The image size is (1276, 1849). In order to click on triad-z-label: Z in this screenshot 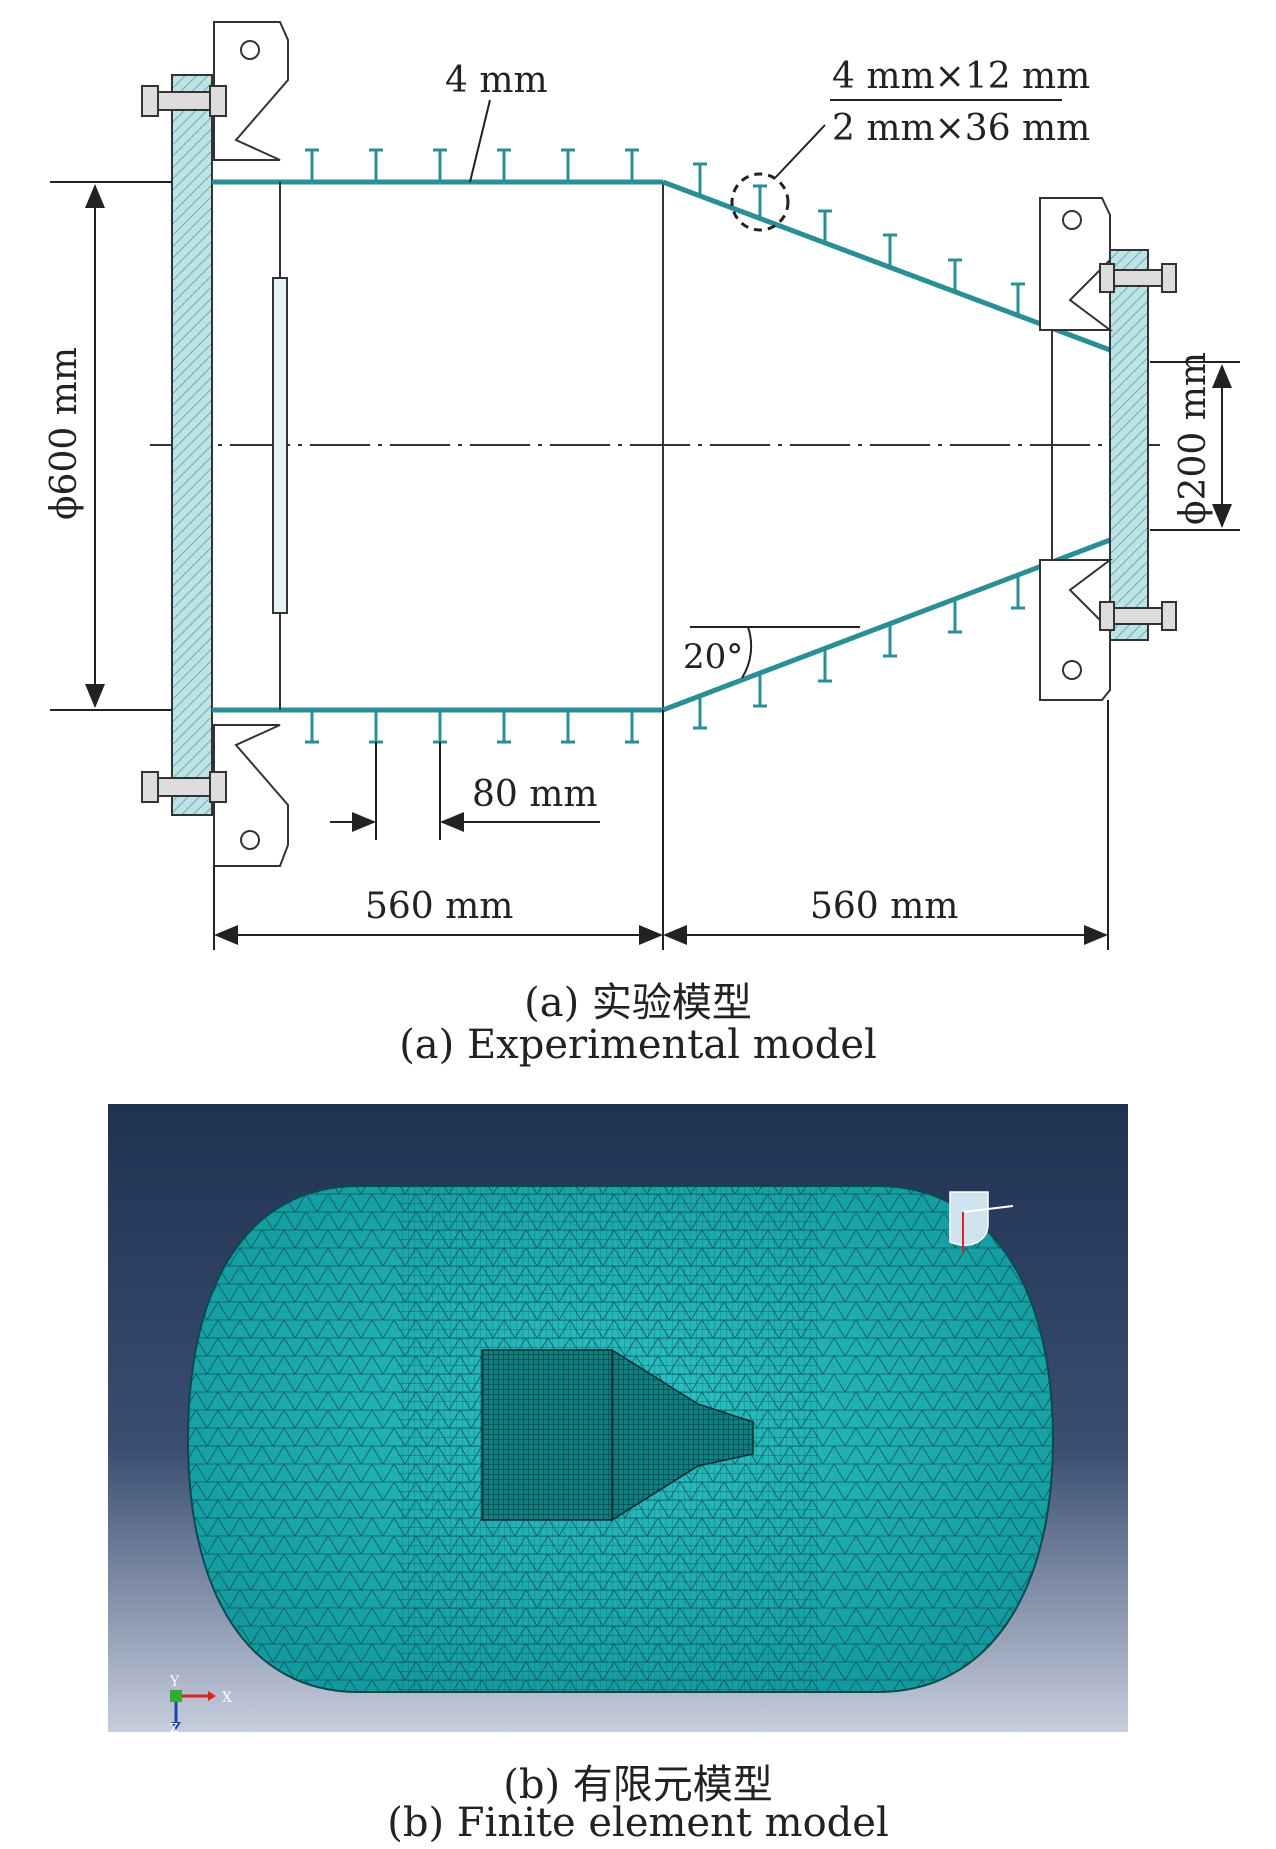, I will do `click(174, 1726)`.